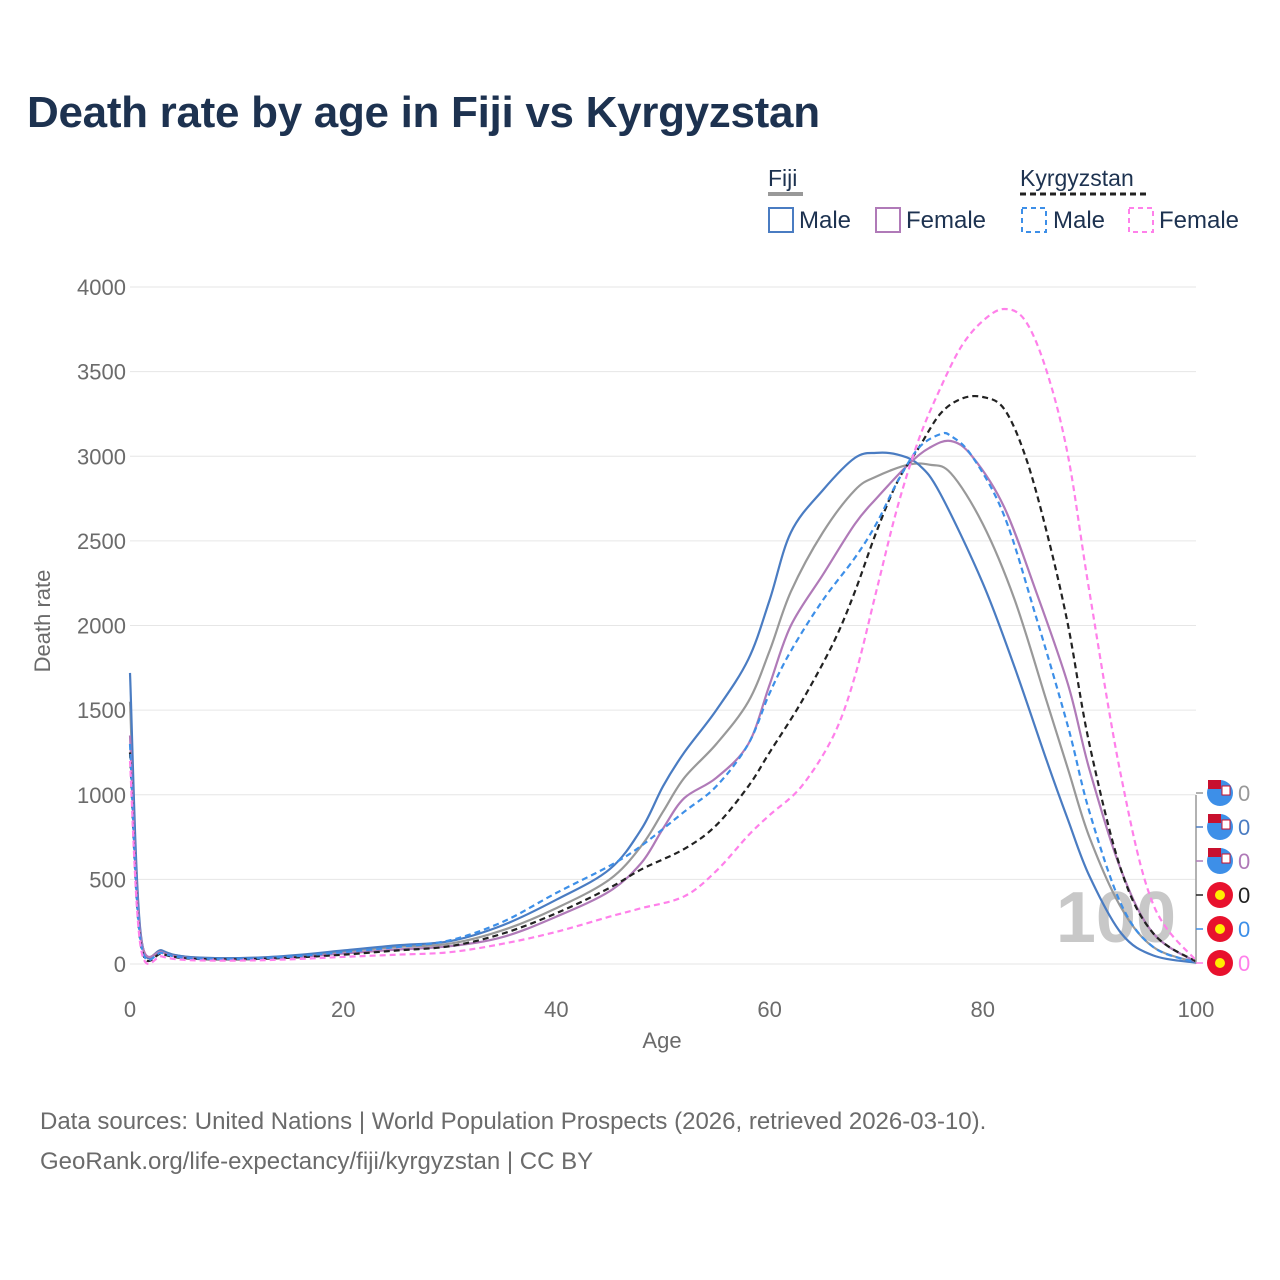  I want to click on legend-box-fiji-female, so click(888, 220).